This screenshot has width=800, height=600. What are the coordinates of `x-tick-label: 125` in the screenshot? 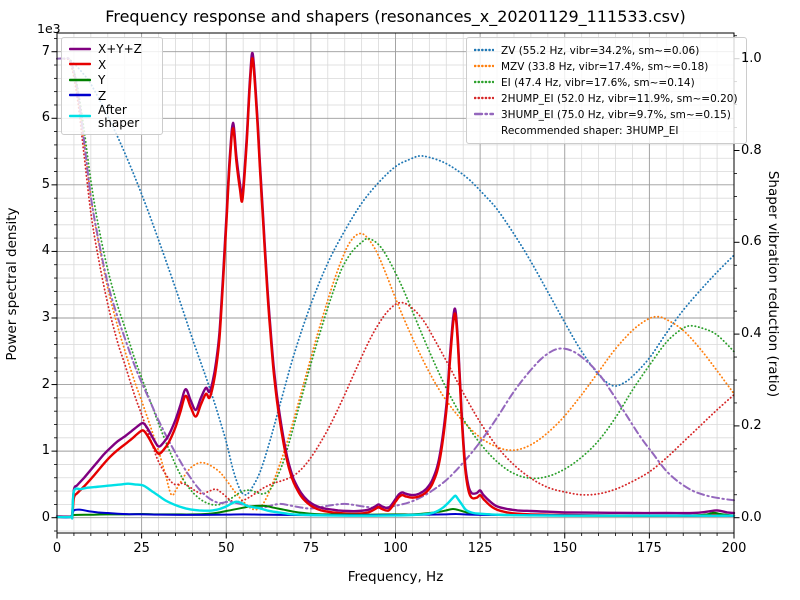 It's located at (480, 548).